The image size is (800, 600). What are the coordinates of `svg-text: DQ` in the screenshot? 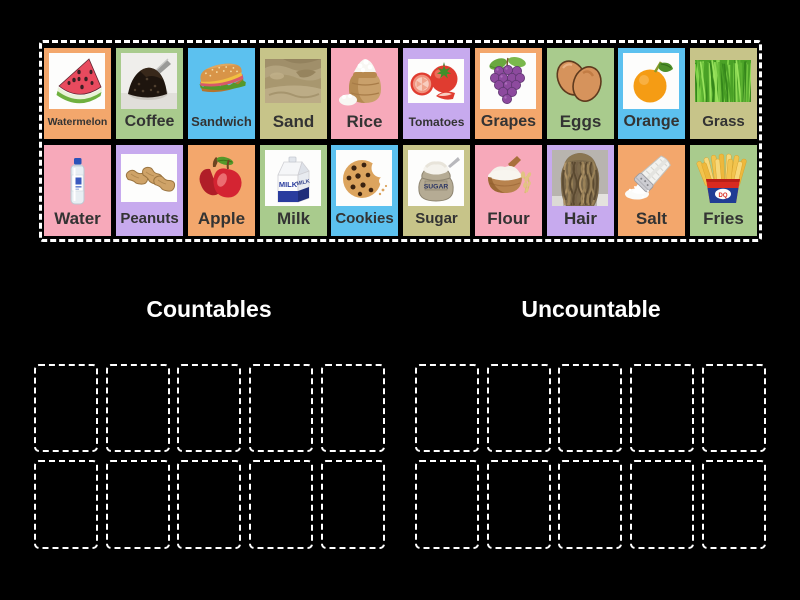 It's located at (723, 196).